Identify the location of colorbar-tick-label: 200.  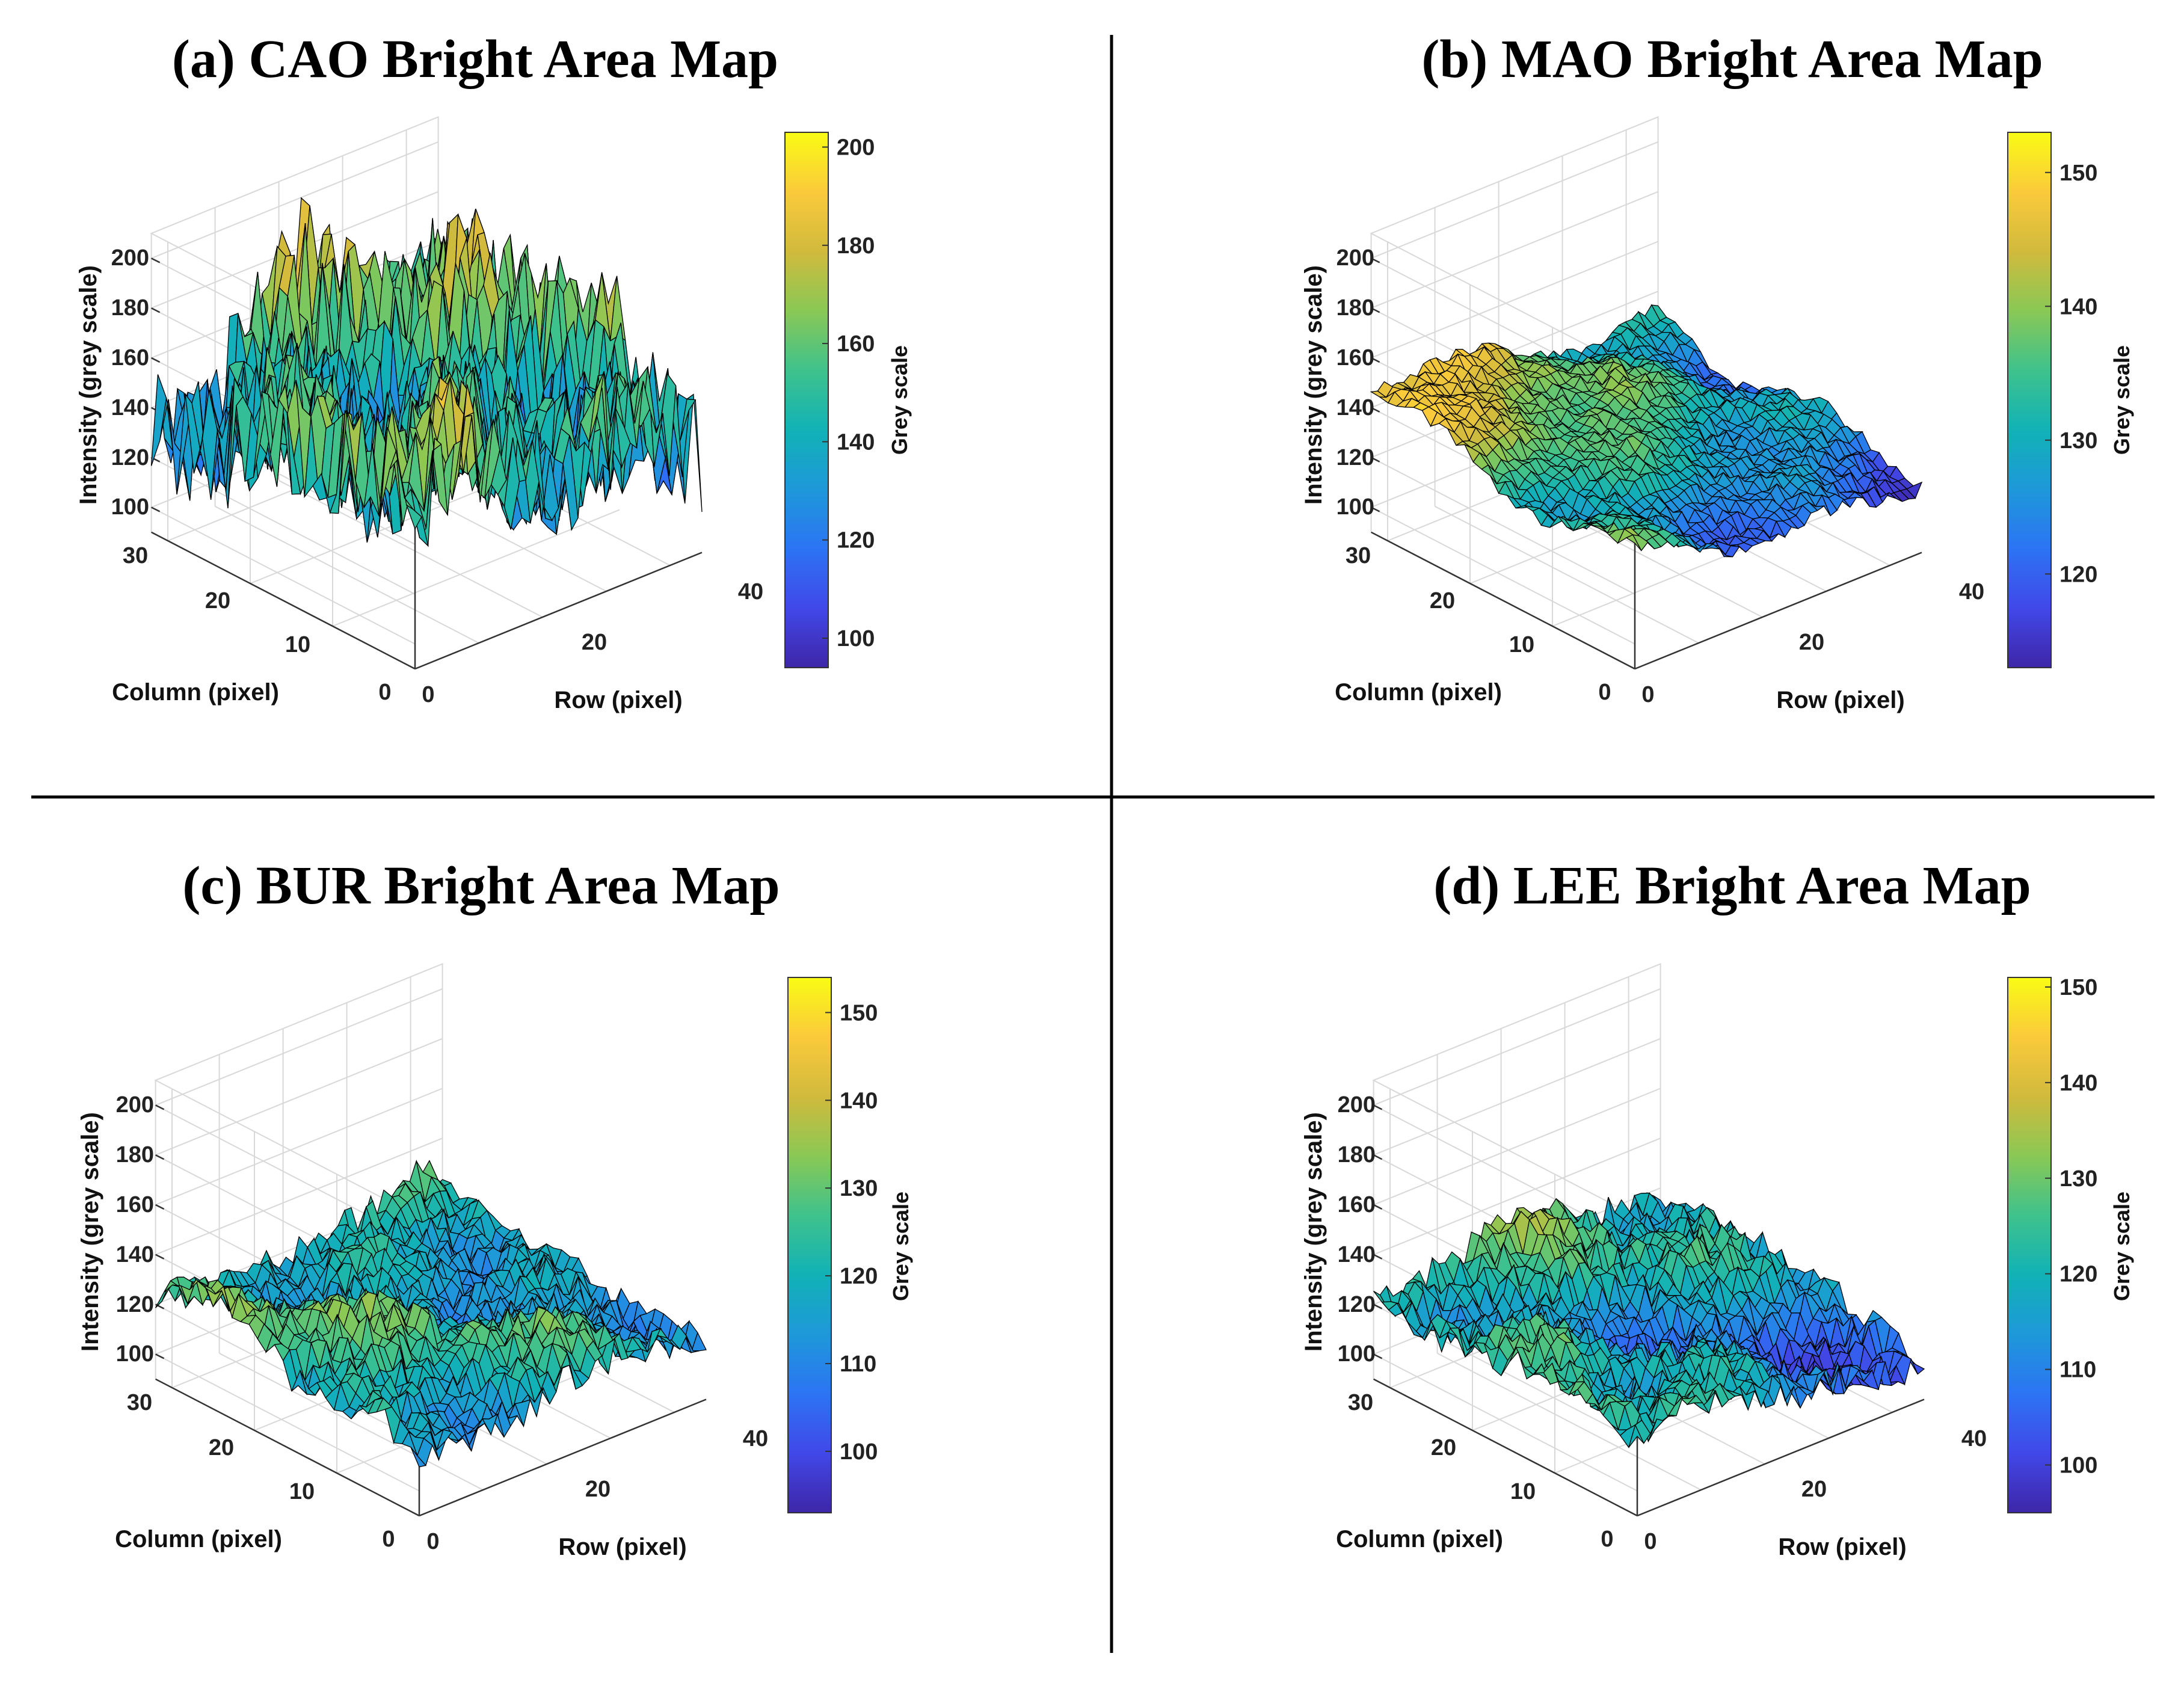
(856, 147).